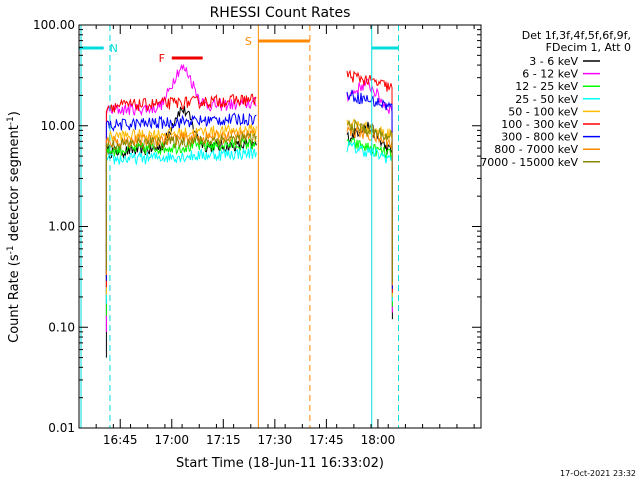 This screenshot has width=640, height=480. Describe the element at coordinates (58, 126) in the screenshot. I see `y-tick-label: 10.00` at that location.